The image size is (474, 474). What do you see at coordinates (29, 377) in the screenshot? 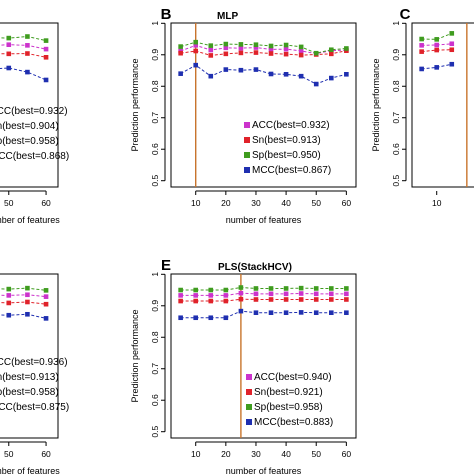
I see `legend-label-sn: Sn(best=0.913)` at bounding box center [29, 377].